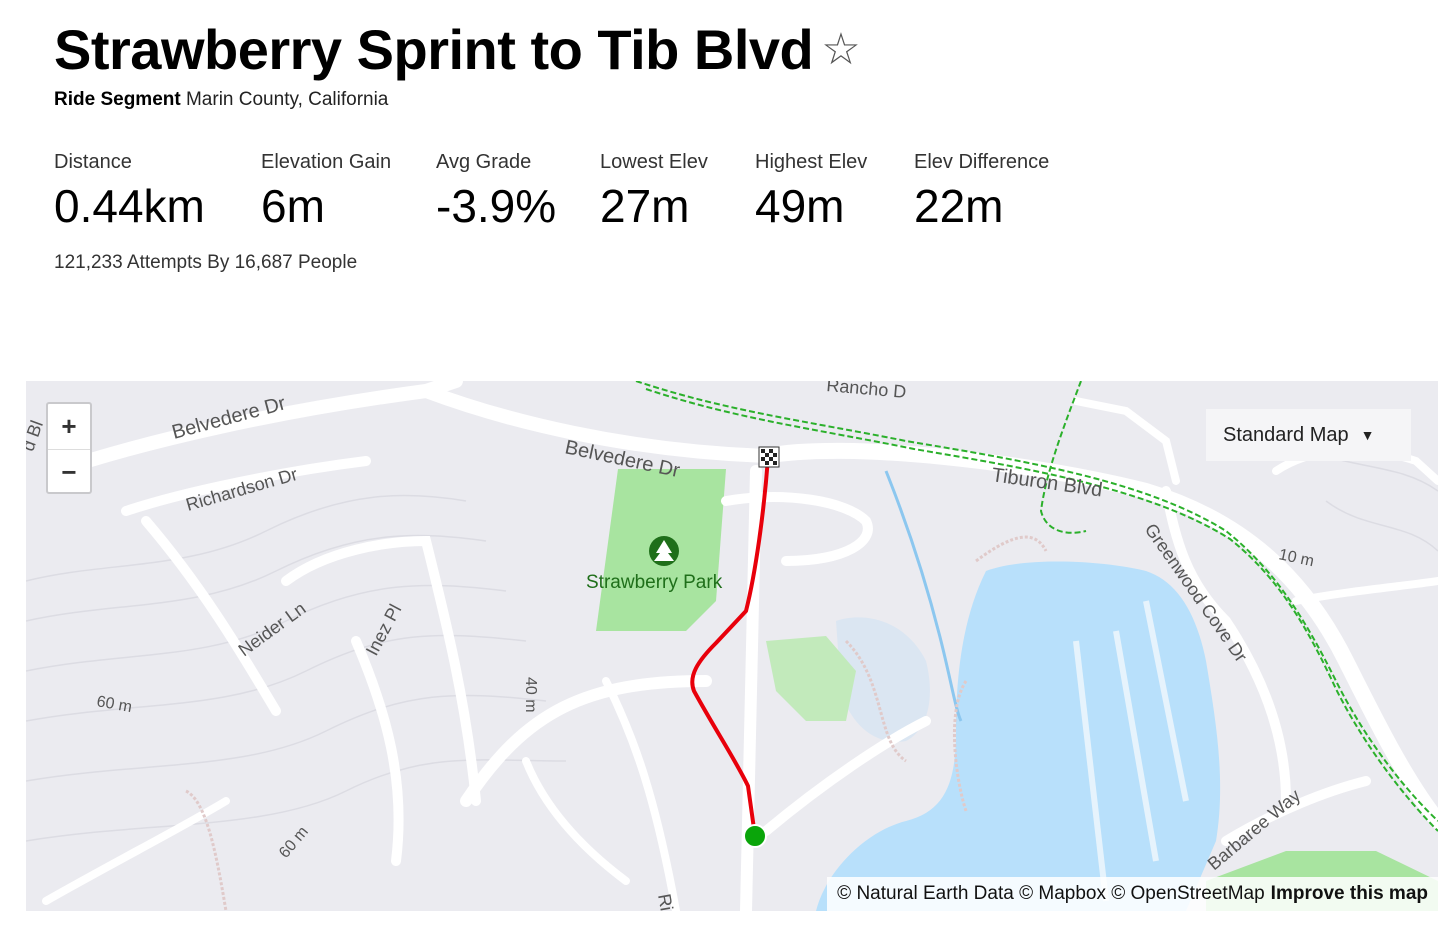  I want to click on zoom-in-button: +, so click(69, 427).